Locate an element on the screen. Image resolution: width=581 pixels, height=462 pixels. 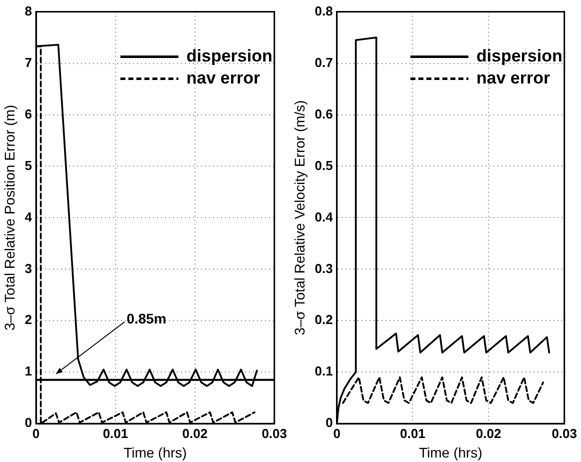
y-tick-label: 0.7 is located at coordinates (323, 62).